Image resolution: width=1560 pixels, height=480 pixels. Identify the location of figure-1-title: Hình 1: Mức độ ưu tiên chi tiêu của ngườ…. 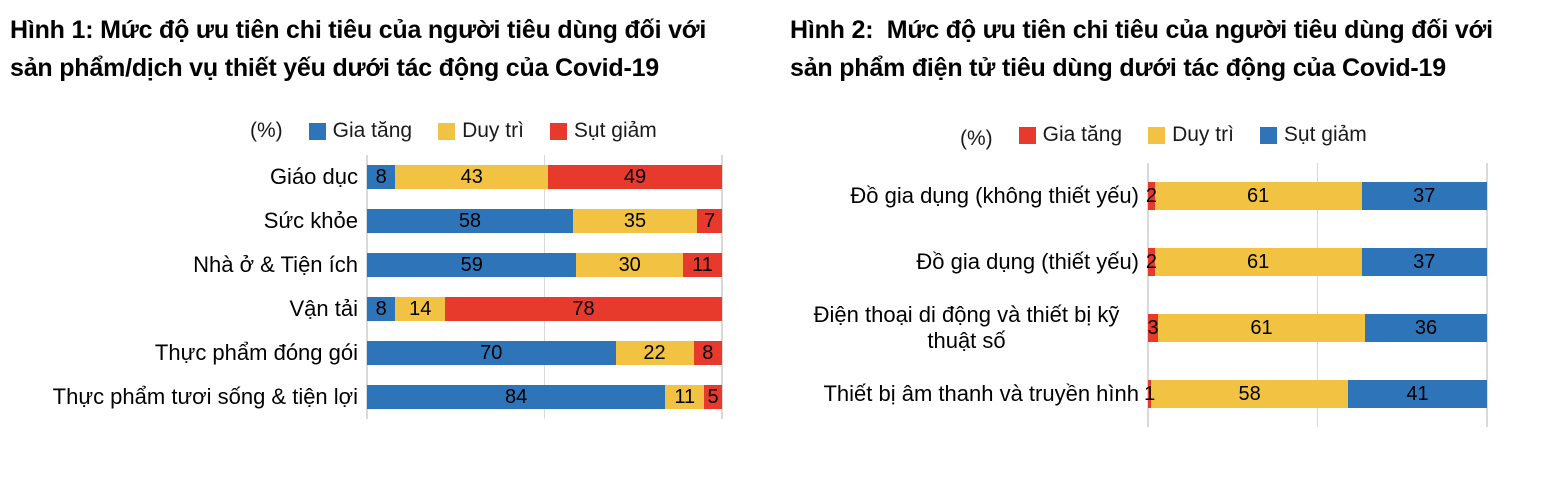
(358, 49).